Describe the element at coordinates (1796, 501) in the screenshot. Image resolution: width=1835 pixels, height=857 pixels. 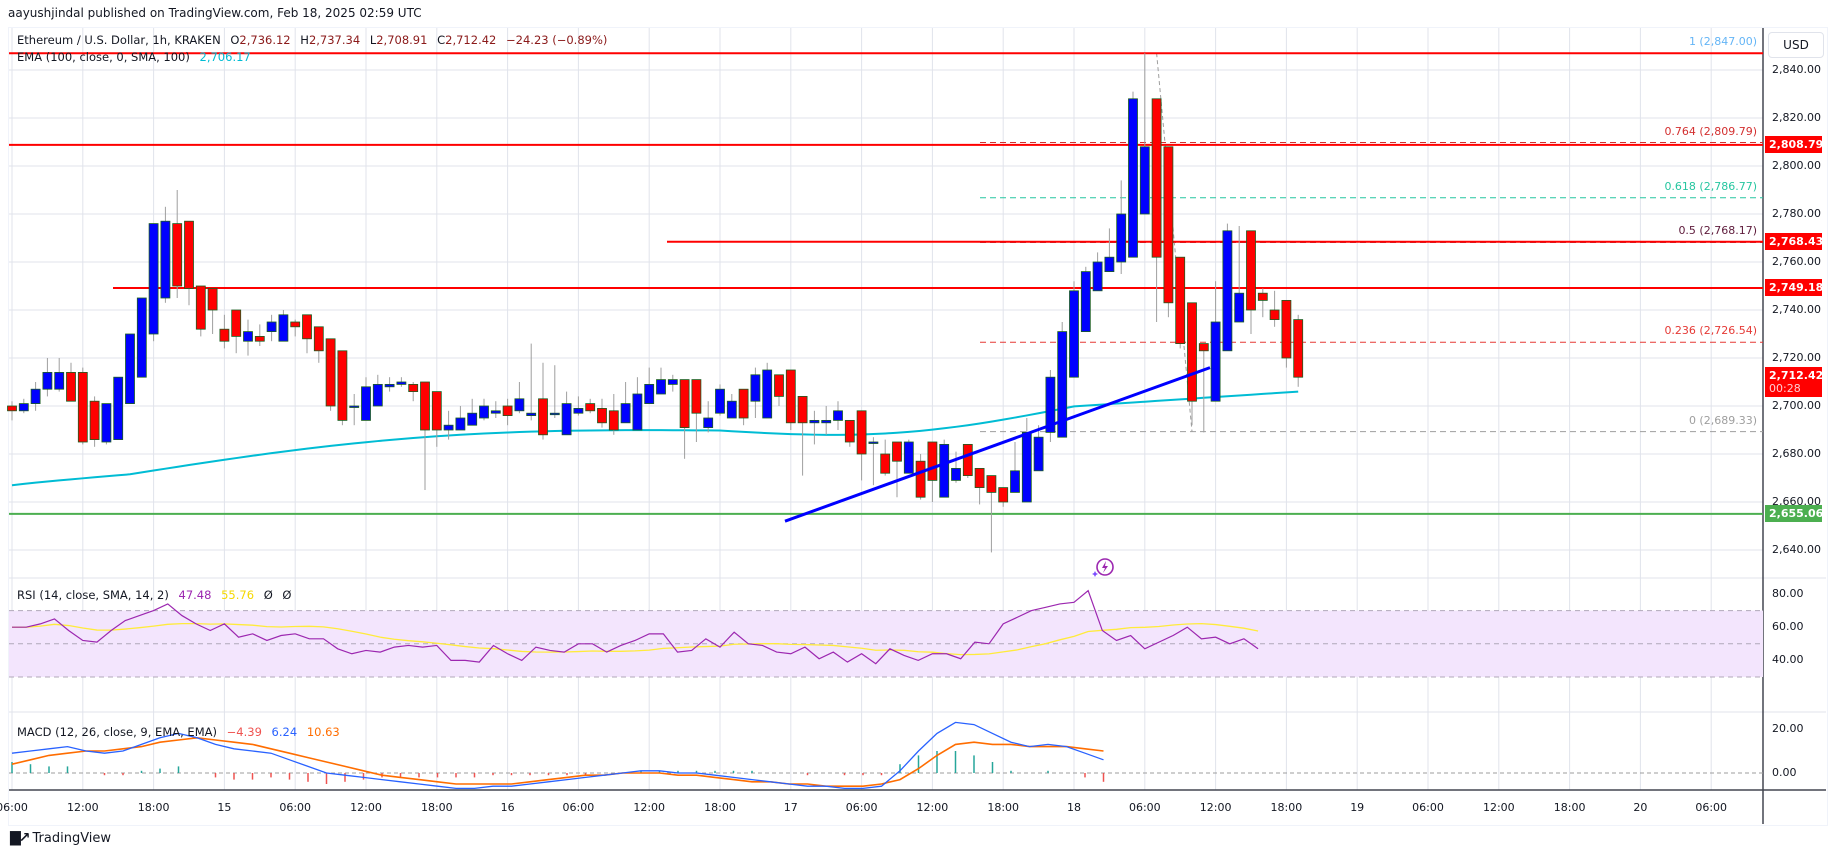
I see `price-axis-tick: 2,660.00` at that location.